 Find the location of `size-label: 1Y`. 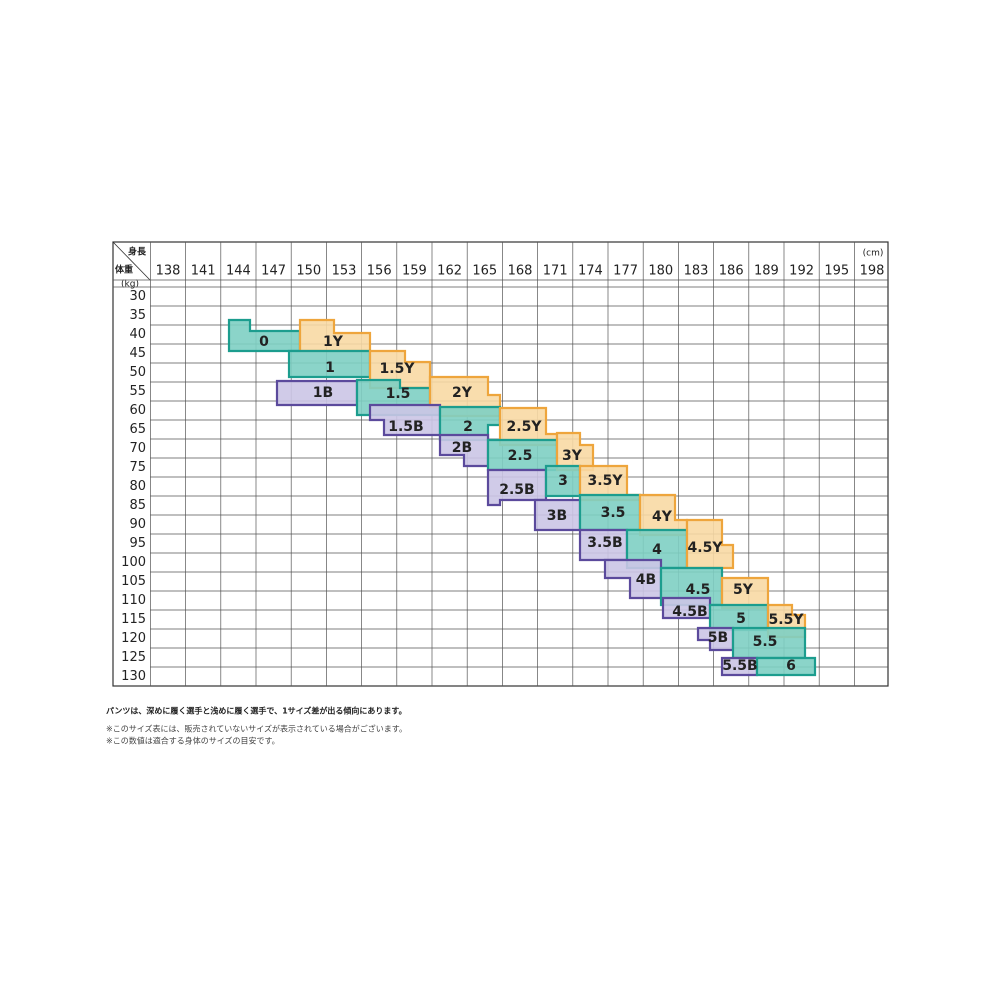

size-label: 1Y is located at coordinates (333, 342).